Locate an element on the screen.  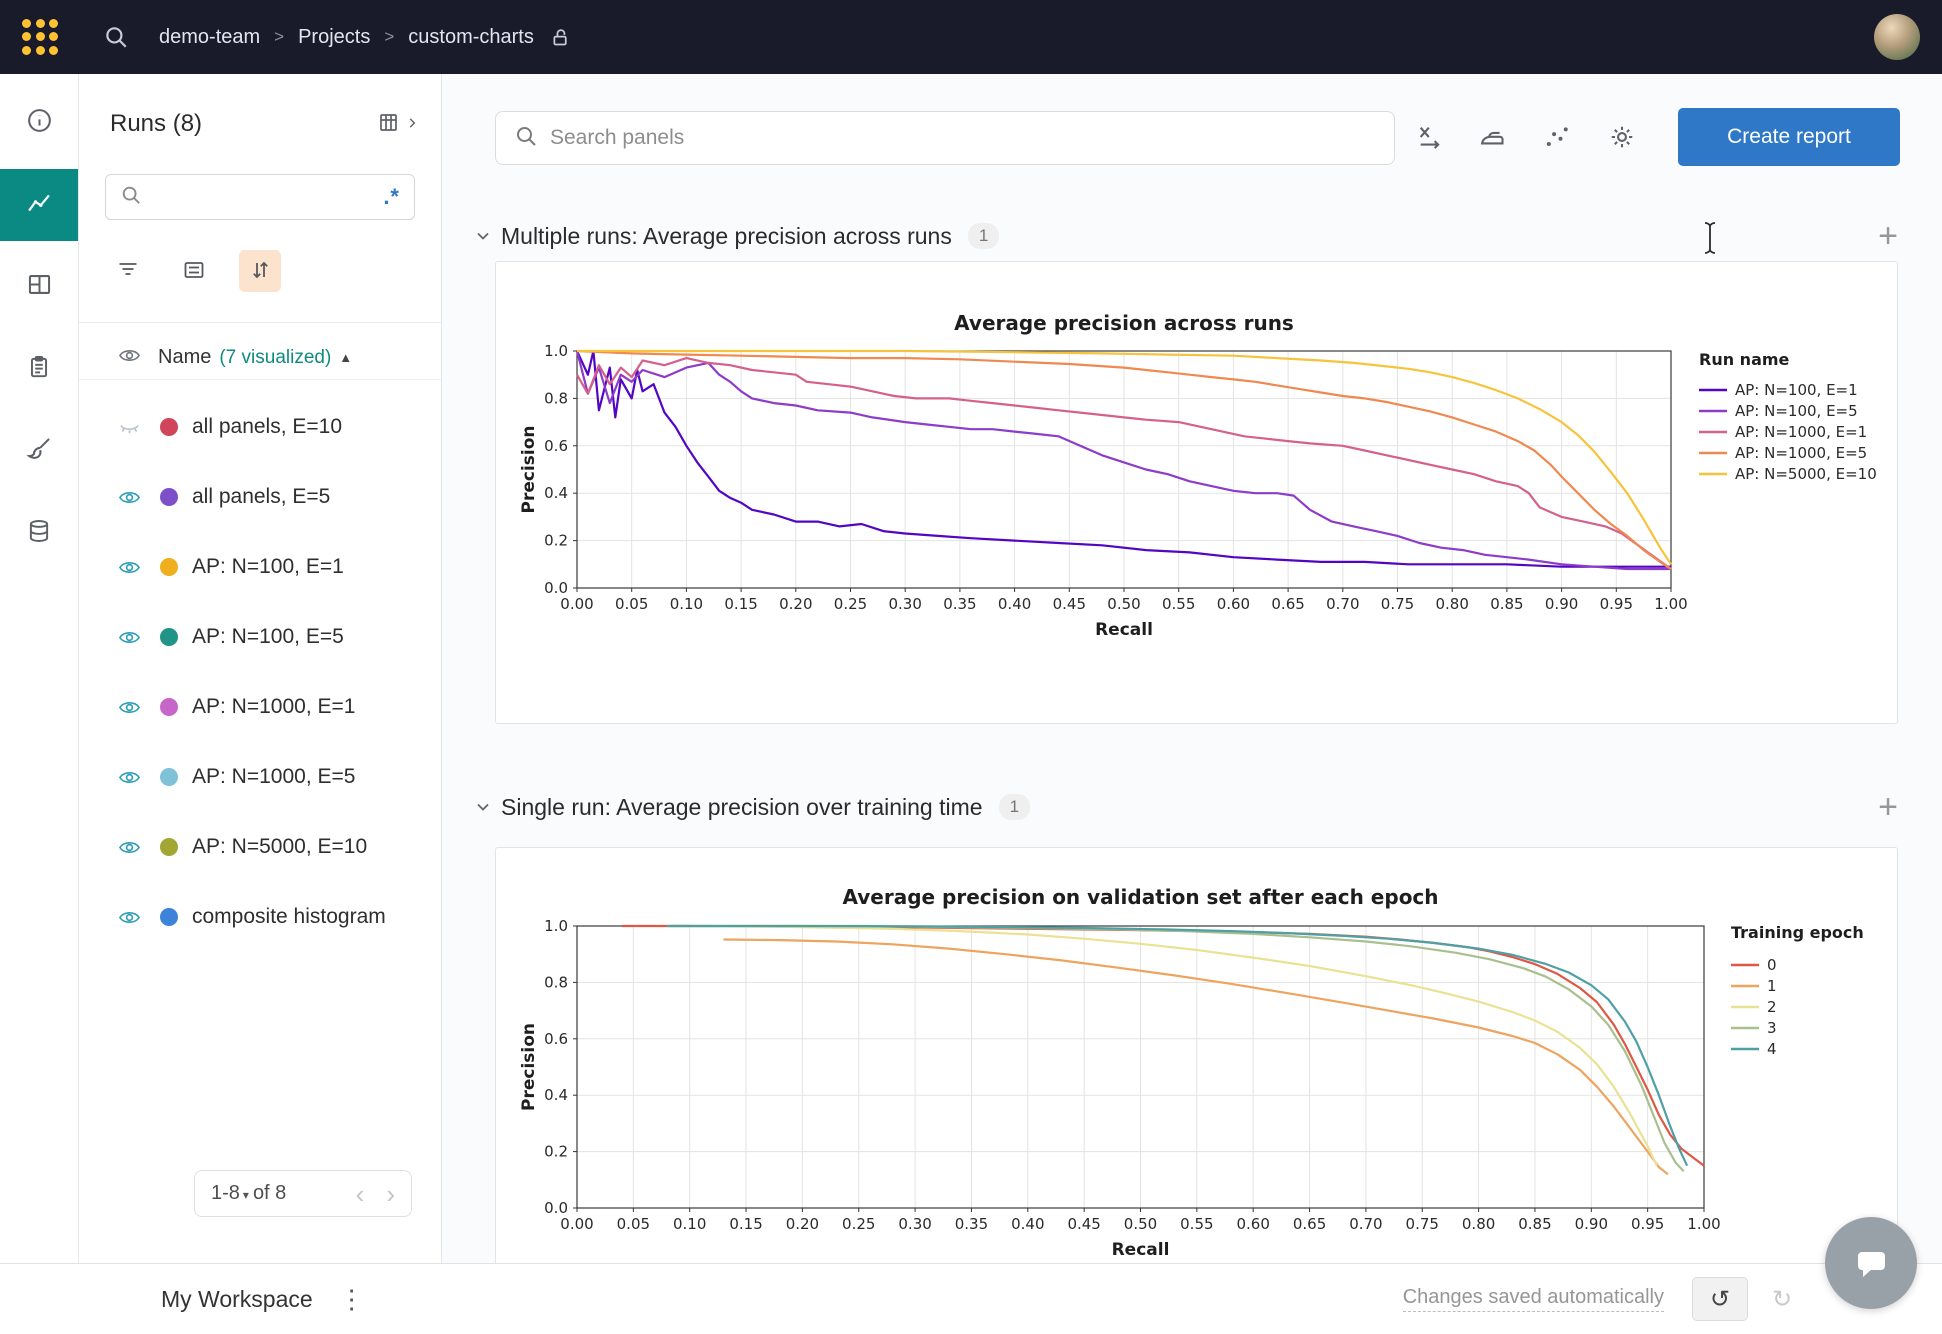
svg-text: 0.45 is located at coordinates (1069, 604).